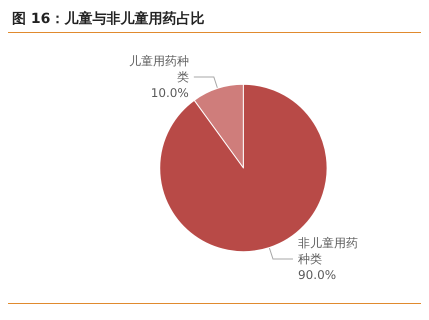 The image size is (429, 320). What do you see at coordinates (158, 69) in the screenshot?
I see `slice-label: 儿童用药种类` at bounding box center [158, 69].